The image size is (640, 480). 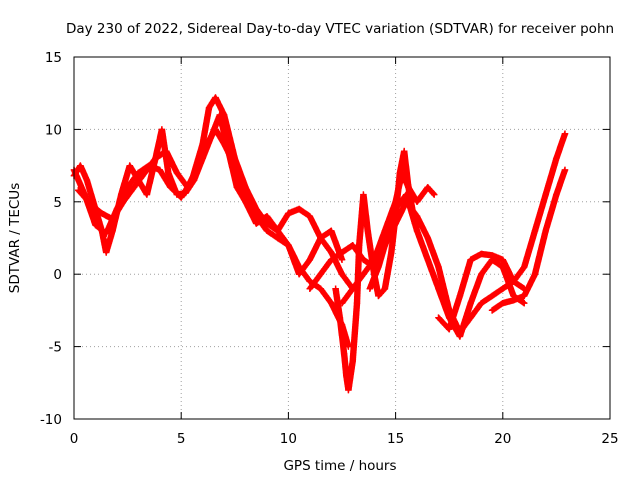 I want to click on x-tick-label: 10, so click(x=288, y=439).